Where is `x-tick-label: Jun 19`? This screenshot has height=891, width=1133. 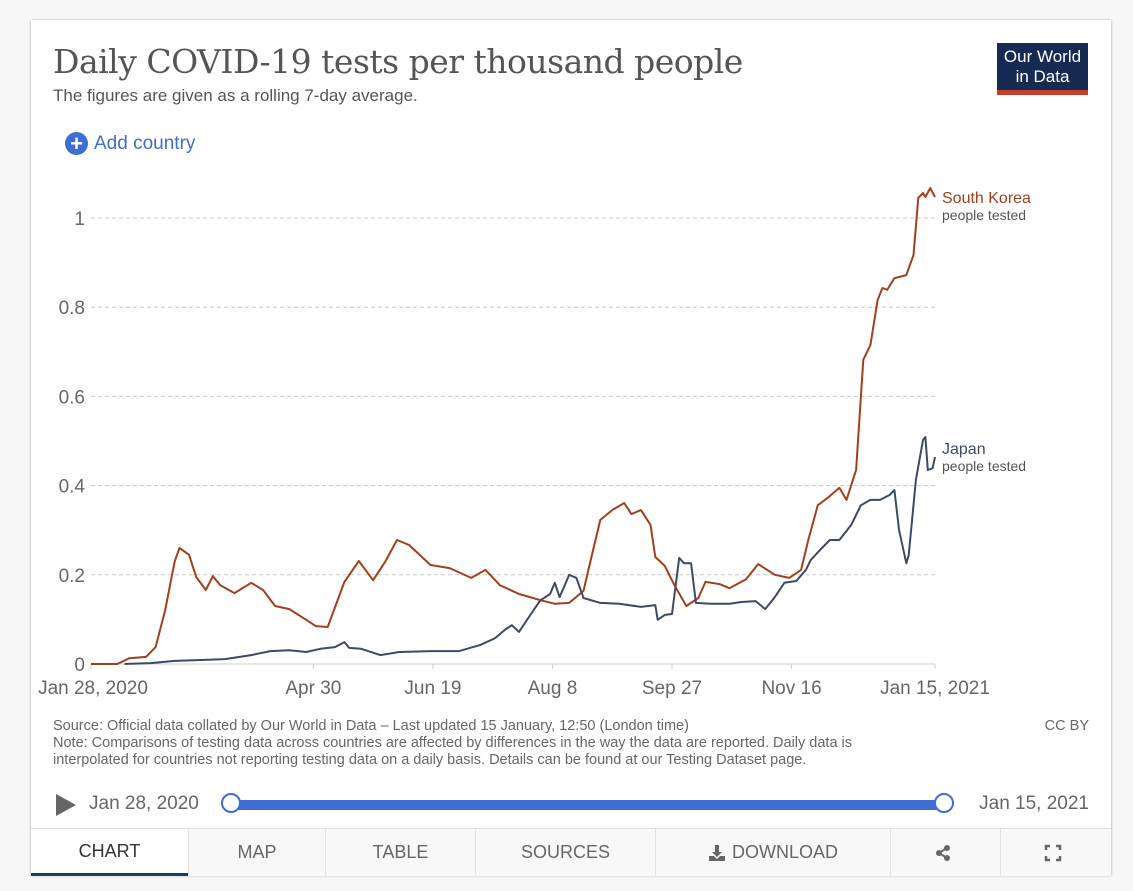
x-tick-label: Jun 19 is located at coordinates (432, 688).